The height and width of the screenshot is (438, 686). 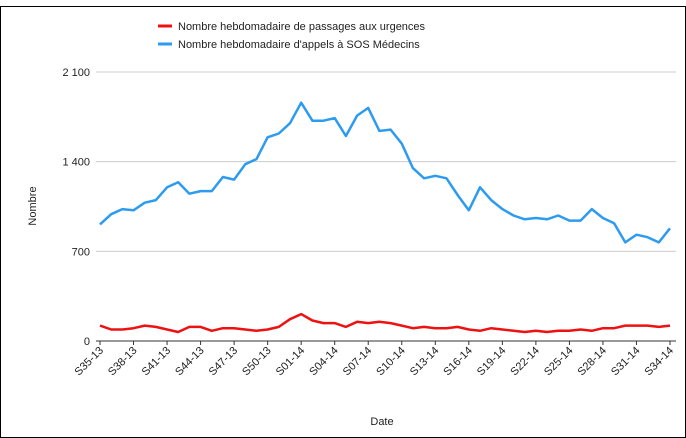 What do you see at coordinates (190, 362) in the screenshot?
I see `x-tick-label: S44-13` at bounding box center [190, 362].